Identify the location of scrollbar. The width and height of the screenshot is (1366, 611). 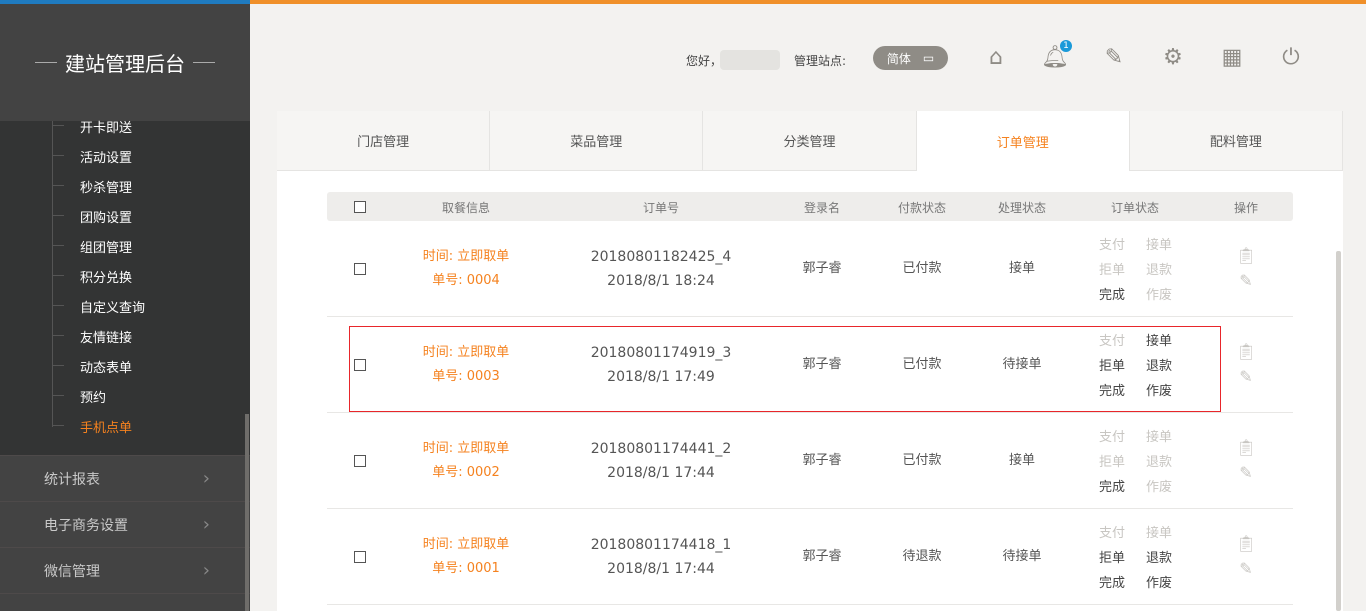
(1338, 431).